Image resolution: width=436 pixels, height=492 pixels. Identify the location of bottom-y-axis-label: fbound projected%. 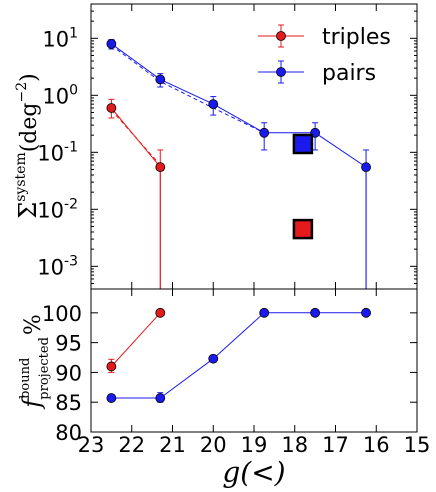
(35, 362).